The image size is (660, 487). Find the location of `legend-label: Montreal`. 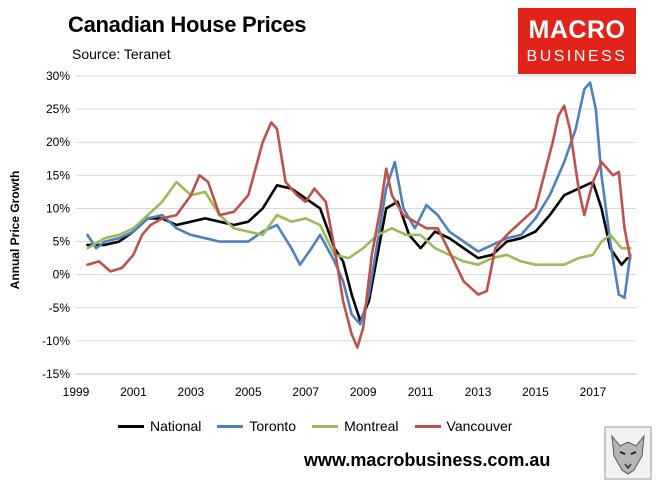

legend-label: Montreal is located at coordinates (371, 426).